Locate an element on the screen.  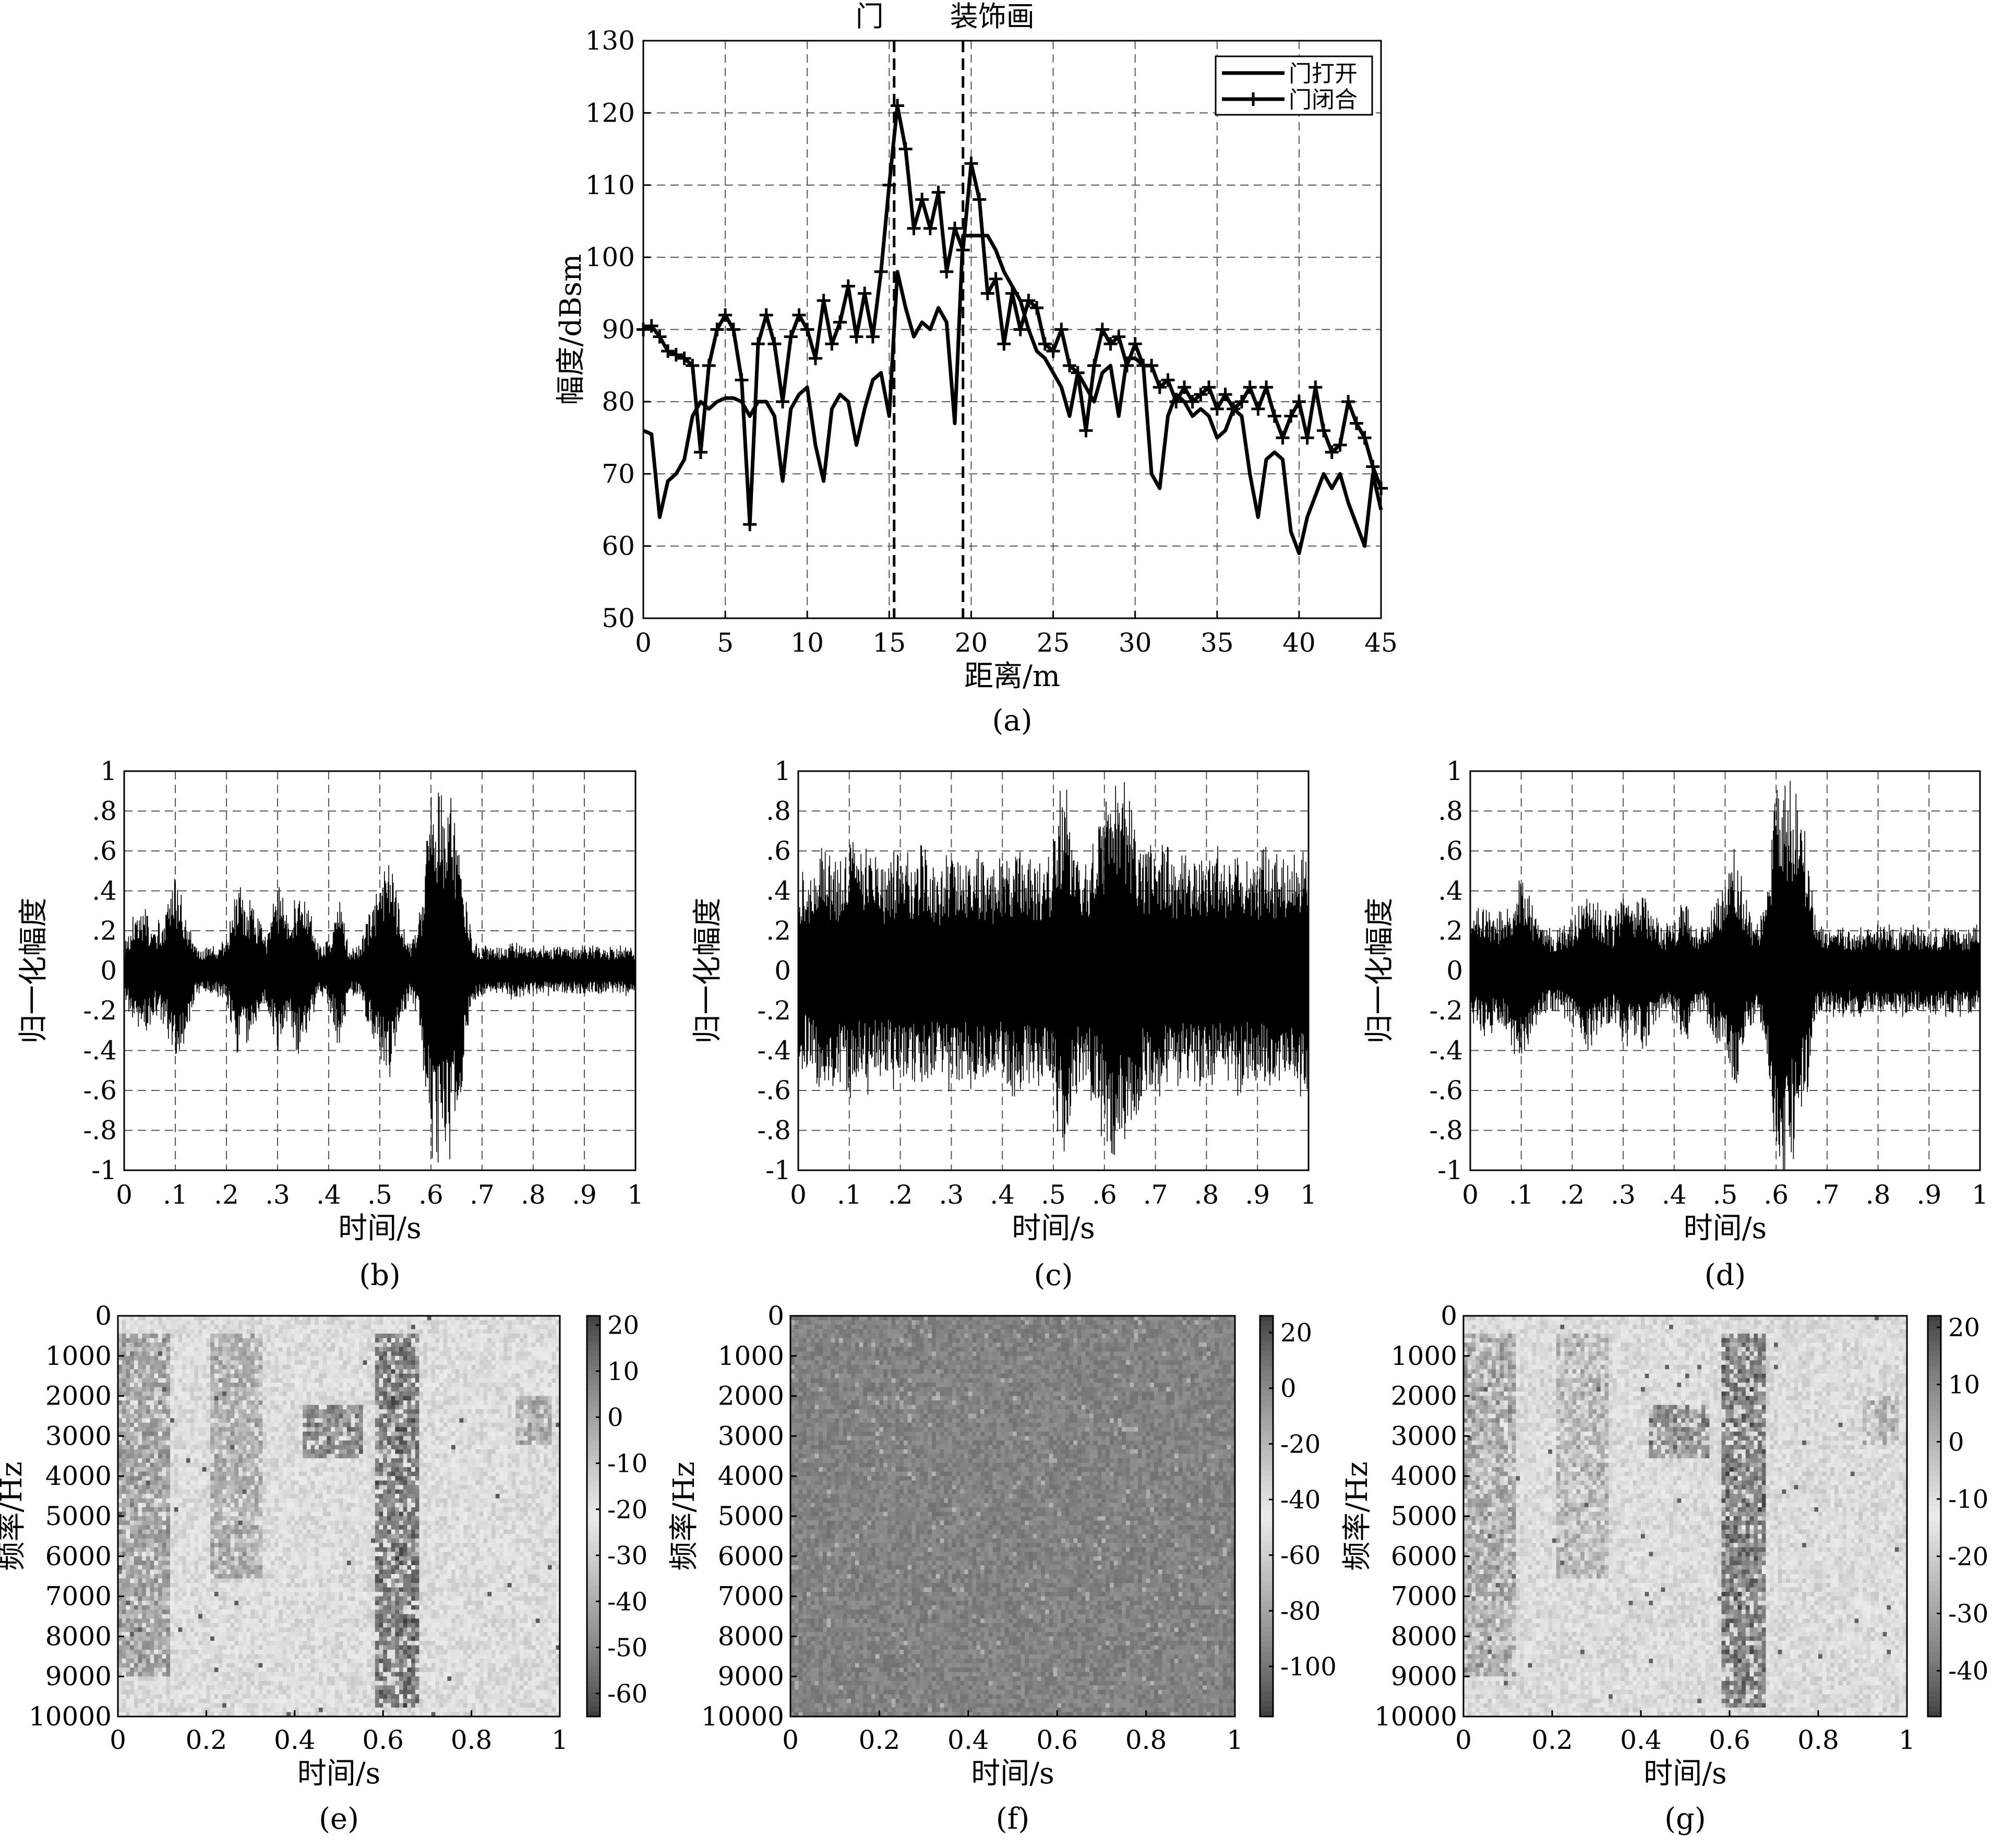
data-point is located at coordinates (709, 366).